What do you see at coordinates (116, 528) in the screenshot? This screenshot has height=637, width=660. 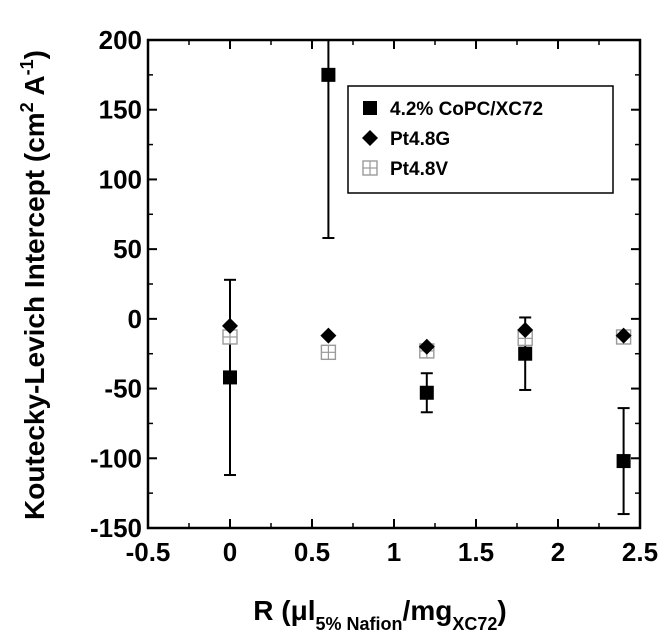 I see `y-tick-label: -150` at bounding box center [116, 528].